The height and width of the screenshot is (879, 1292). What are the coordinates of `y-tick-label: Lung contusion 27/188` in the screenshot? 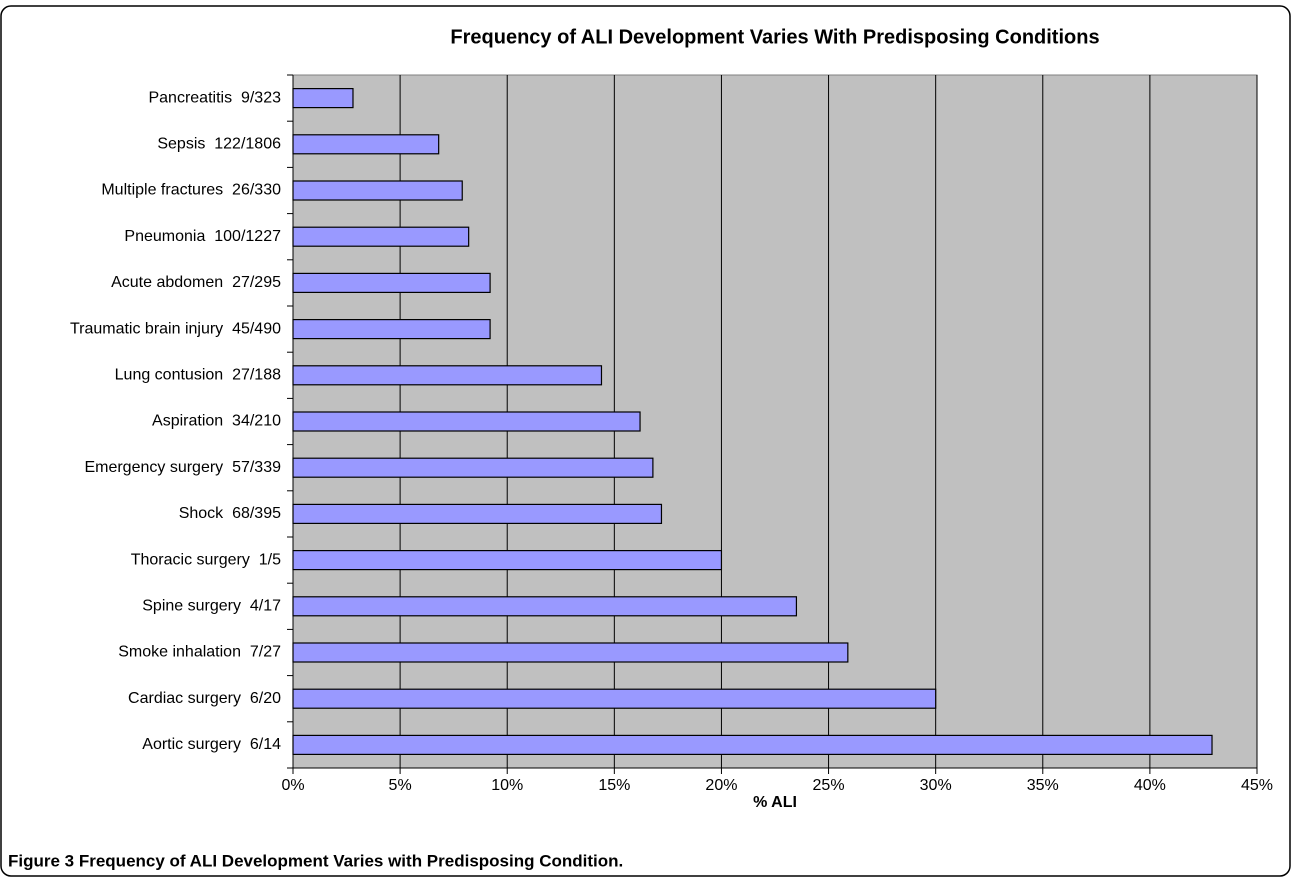 It's located at (198, 375).